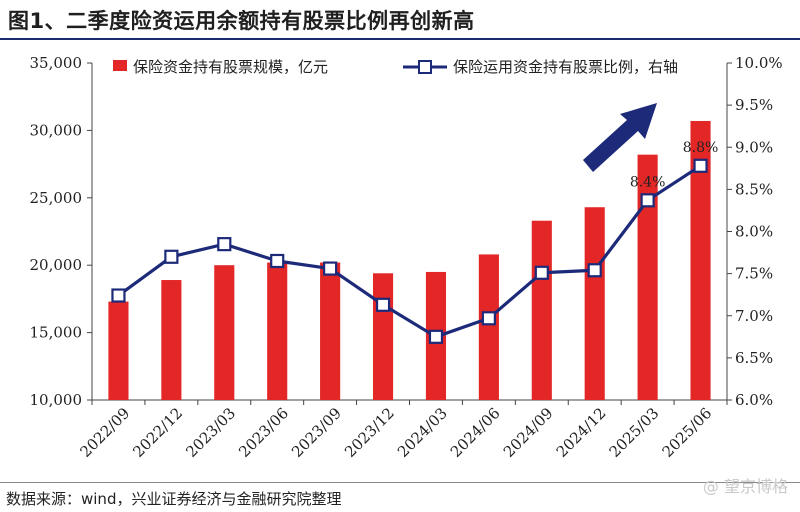 Image resolution: width=800 pixels, height=512 pixels. Describe the element at coordinates (56, 265) in the screenshot. I see `y-left-tick-label: 20,000` at that location.